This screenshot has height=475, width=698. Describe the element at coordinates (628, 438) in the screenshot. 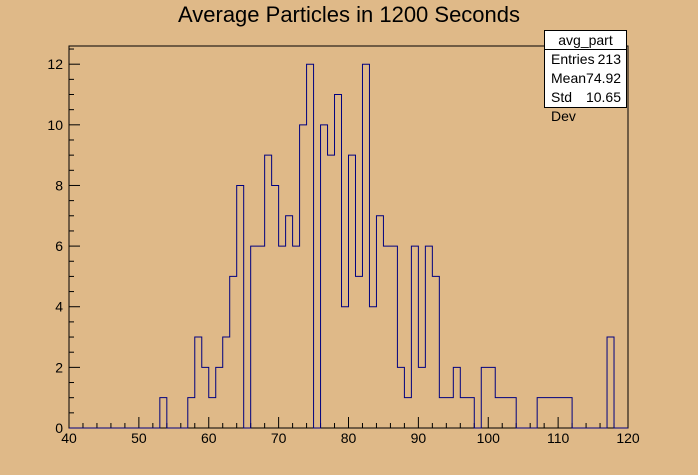

I see `x-tick-label: 120` at that location.